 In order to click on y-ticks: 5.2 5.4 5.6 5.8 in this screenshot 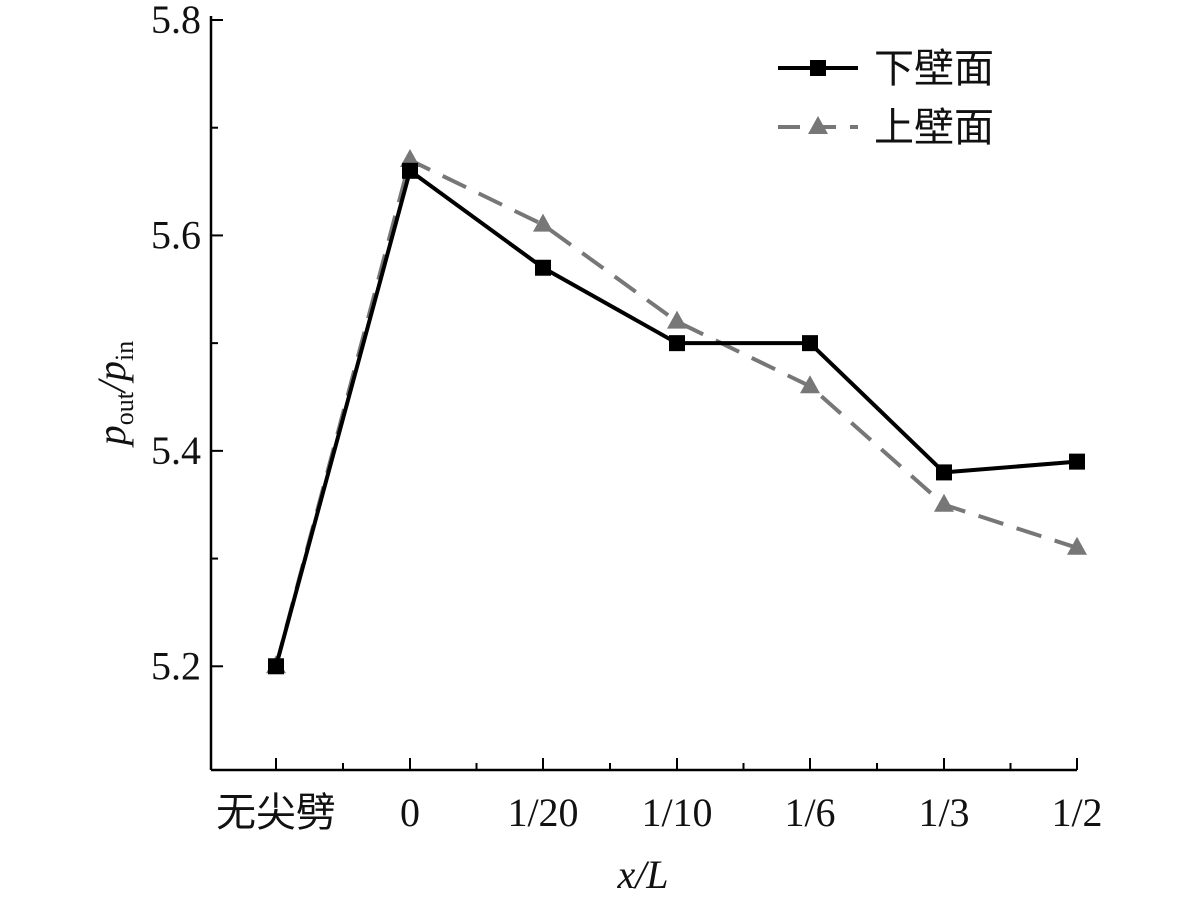, I will do `click(187, 344)`.